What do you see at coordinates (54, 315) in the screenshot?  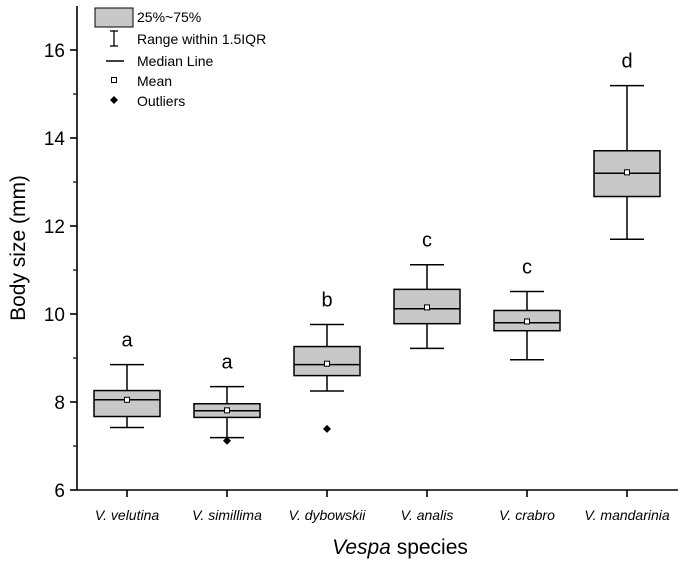 I see `y-tick-label: 10` at bounding box center [54, 315].